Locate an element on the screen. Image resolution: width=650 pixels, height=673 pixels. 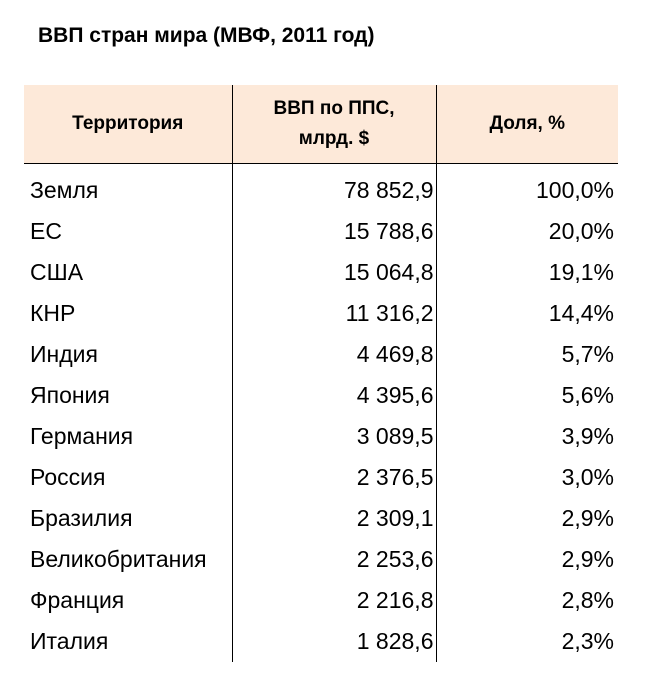
cell-territory: США is located at coordinates (57, 272).